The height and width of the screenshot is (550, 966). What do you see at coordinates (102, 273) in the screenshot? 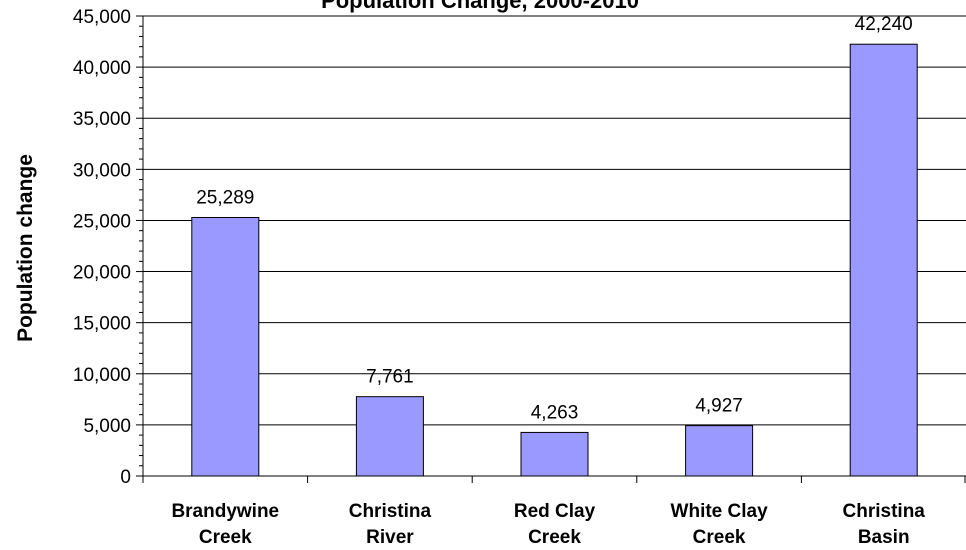
I see `y-tick-label: 20,000` at bounding box center [102, 273].